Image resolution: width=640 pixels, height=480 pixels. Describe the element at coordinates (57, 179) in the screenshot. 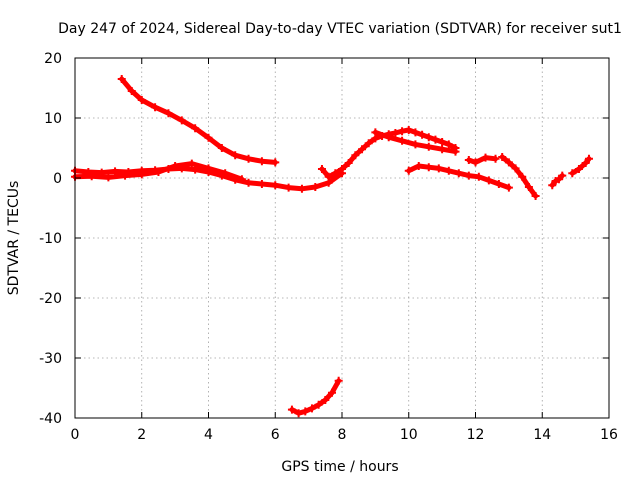

I see `y-tick-label: 0` at that location.